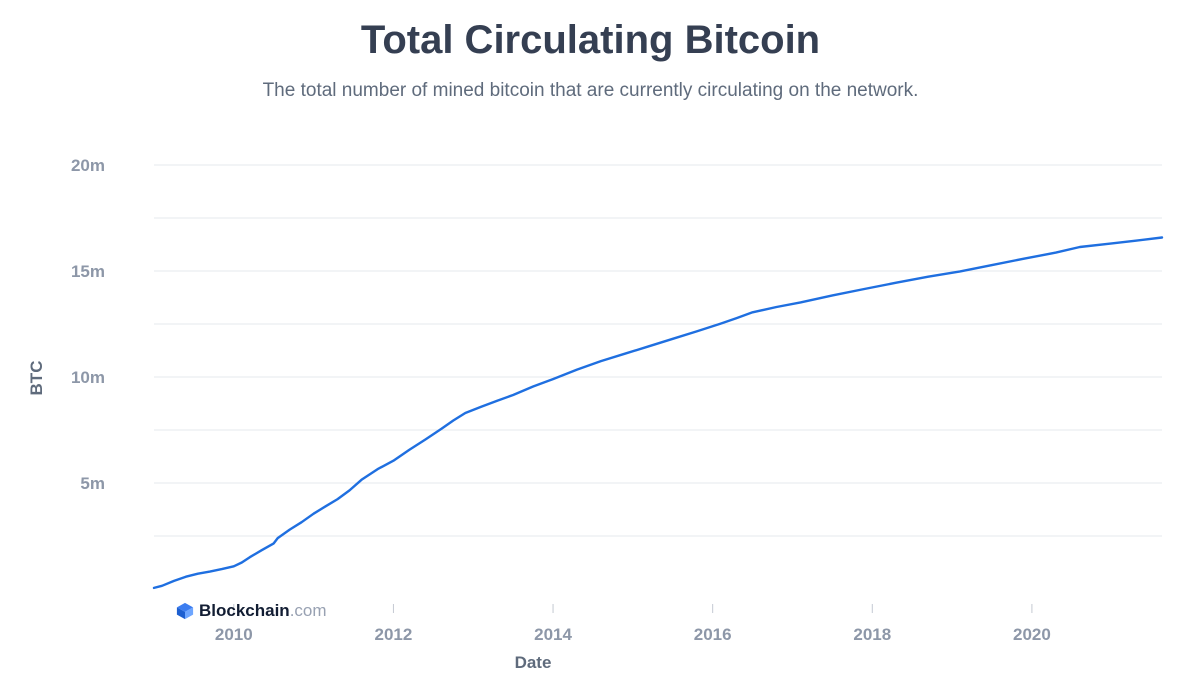  What do you see at coordinates (88, 271) in the screenshot?
I see `y-tick-label: 15m` at bounding box center [88, 271].